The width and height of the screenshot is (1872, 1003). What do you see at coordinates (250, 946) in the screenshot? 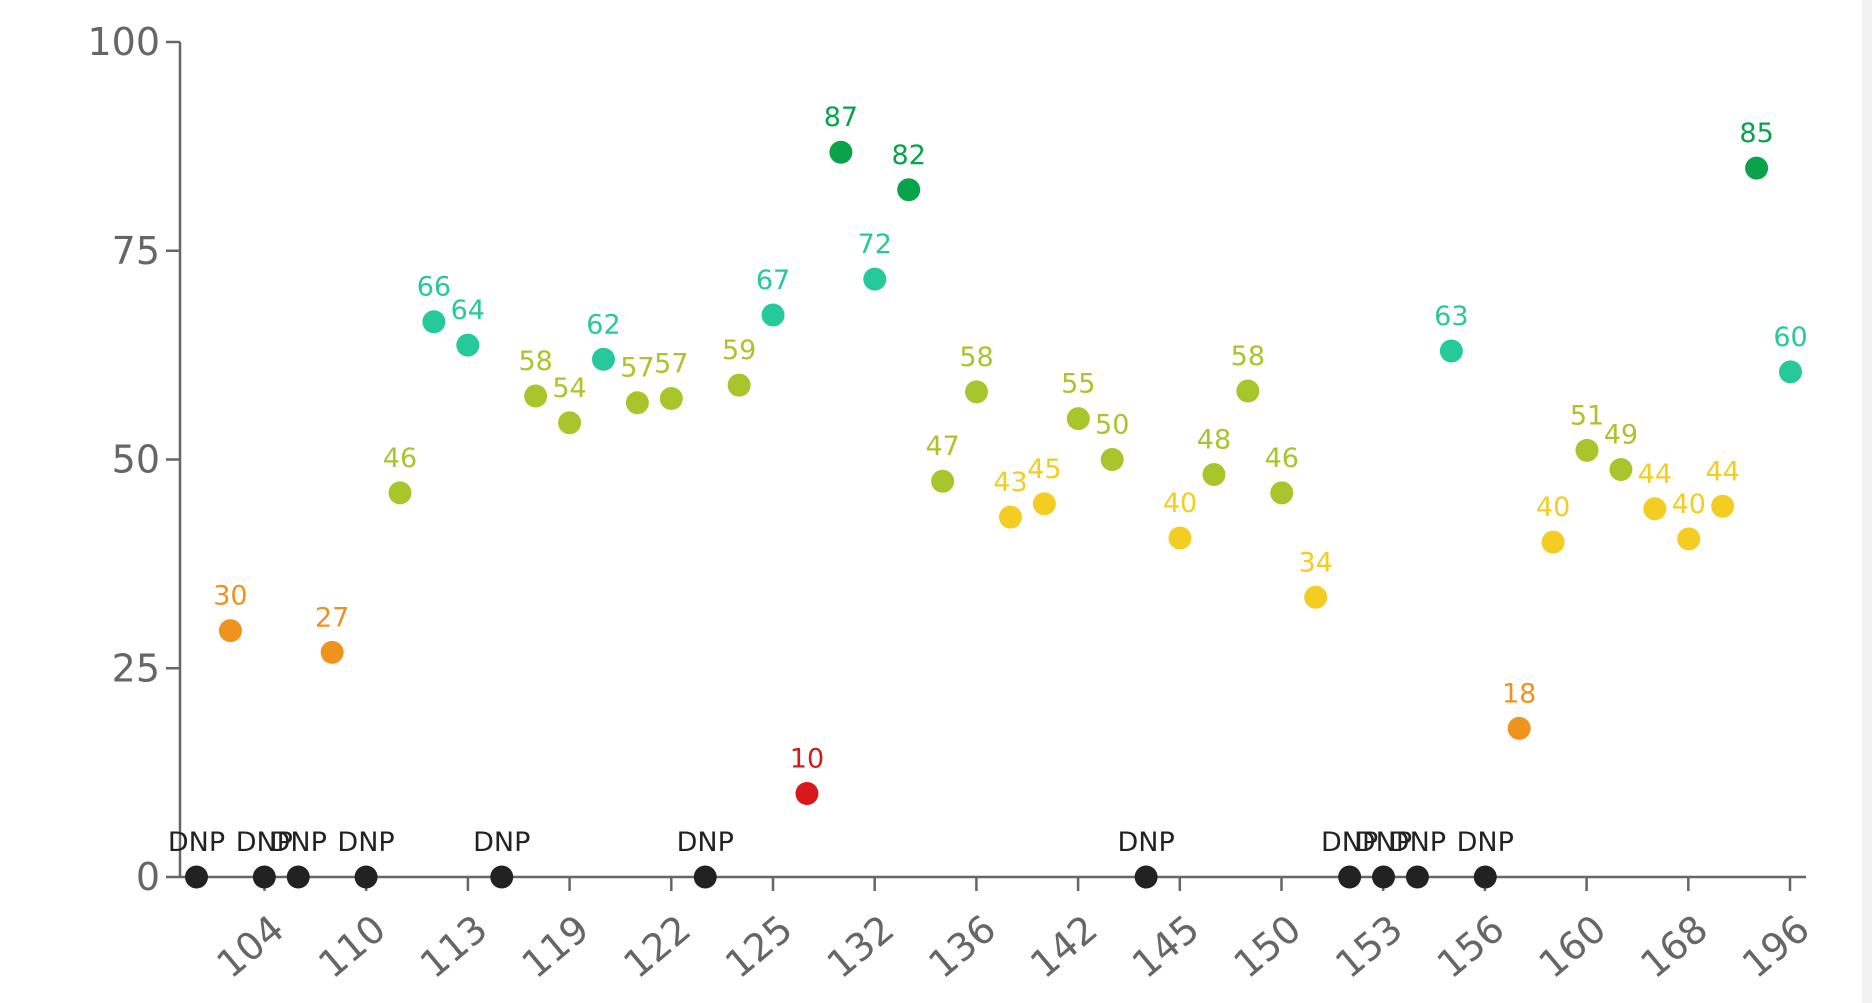
I see `x-tick-label: 104` at bounding box center [250, 946].